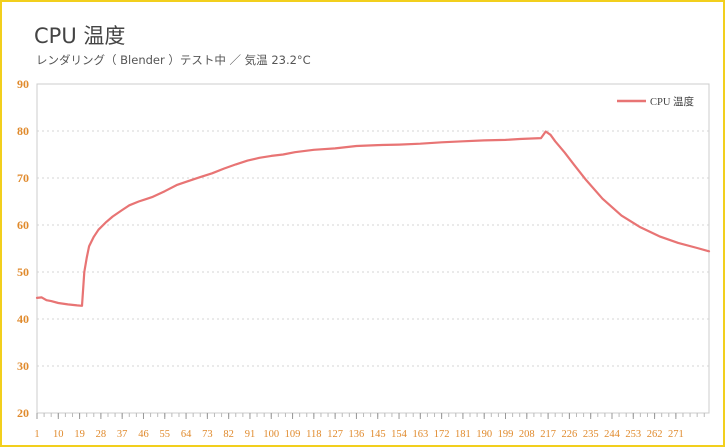  I want to click on y-tick-label: 70, so click(23, 178).